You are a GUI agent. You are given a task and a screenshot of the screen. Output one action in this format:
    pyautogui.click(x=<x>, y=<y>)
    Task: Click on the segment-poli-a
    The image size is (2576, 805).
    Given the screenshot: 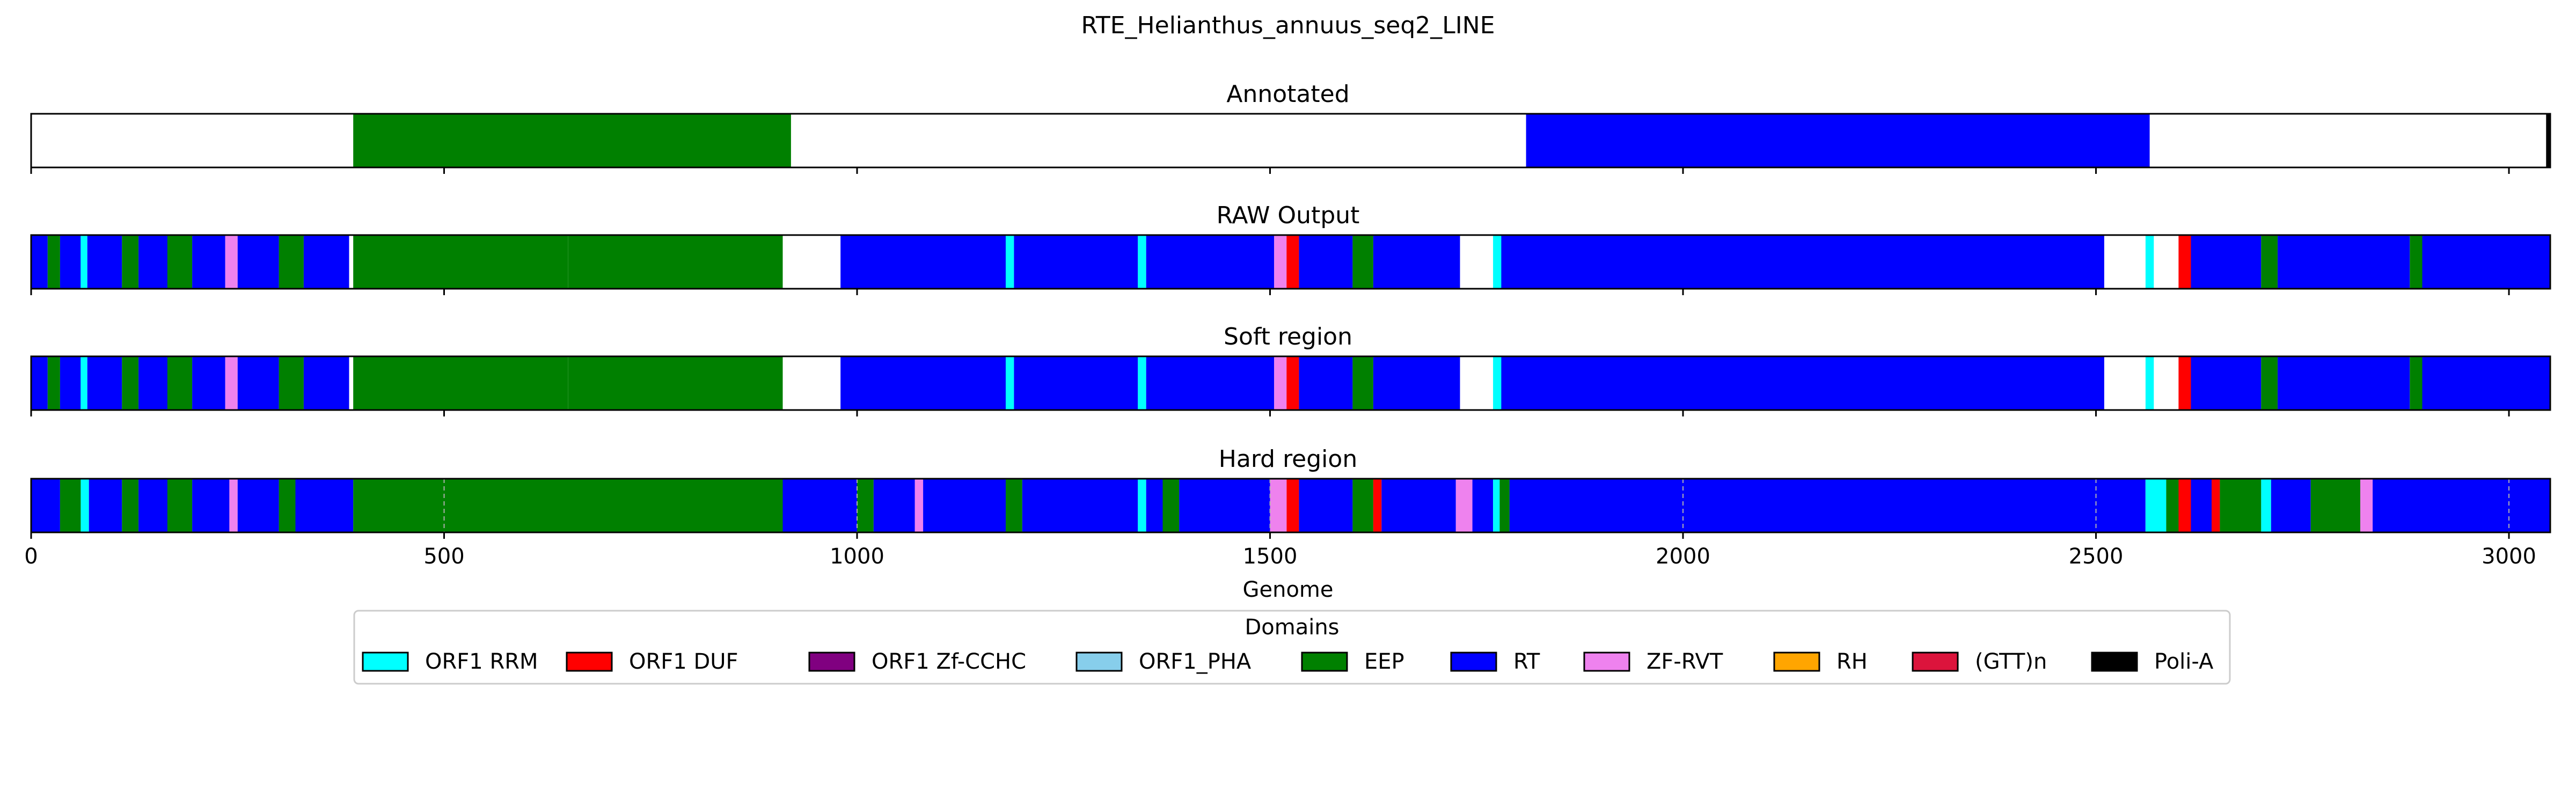 What is the action you would take?
    pyautogui.click(x=2548, y=140)
    